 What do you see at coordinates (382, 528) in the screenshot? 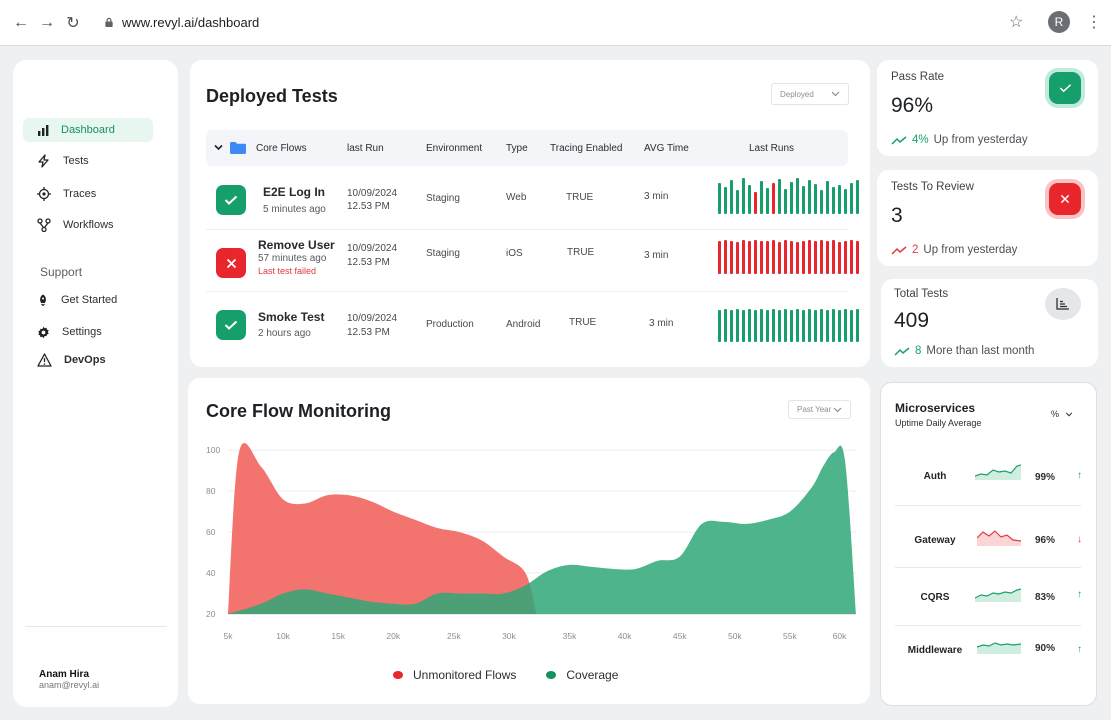
I see `area-unmonitored-flows` at bounding box center [382, 528].